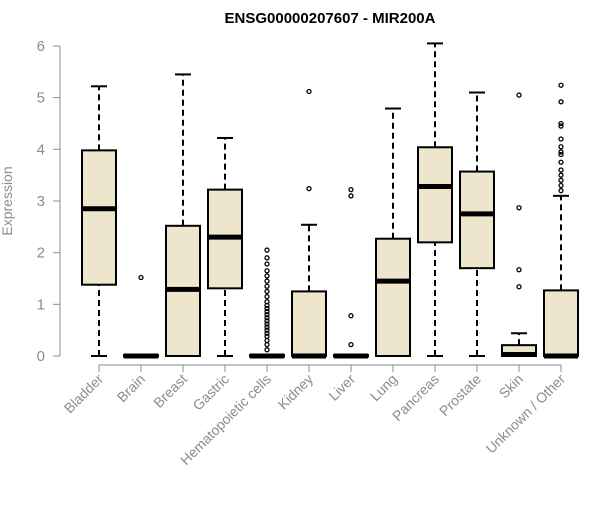 The image size is (600, 505). What do you see at coordinates (309, 223) in the screenshot?
I see `box-kidney` at bounding box center [309, 223].